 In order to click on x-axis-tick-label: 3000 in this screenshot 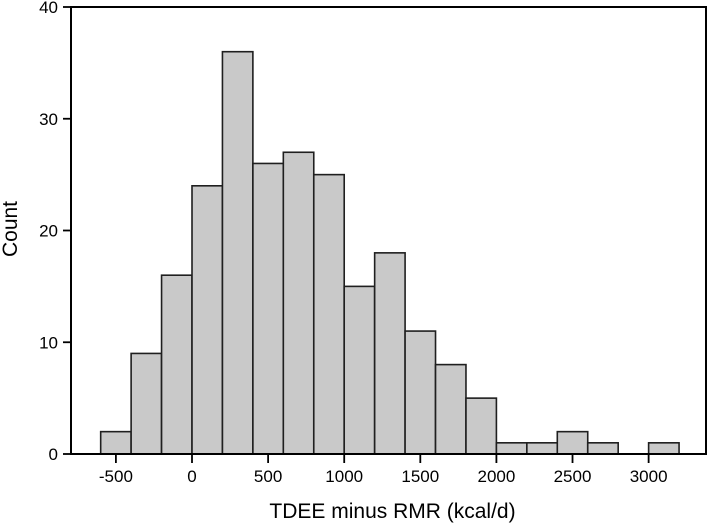, I will do `click(649, 476)`.